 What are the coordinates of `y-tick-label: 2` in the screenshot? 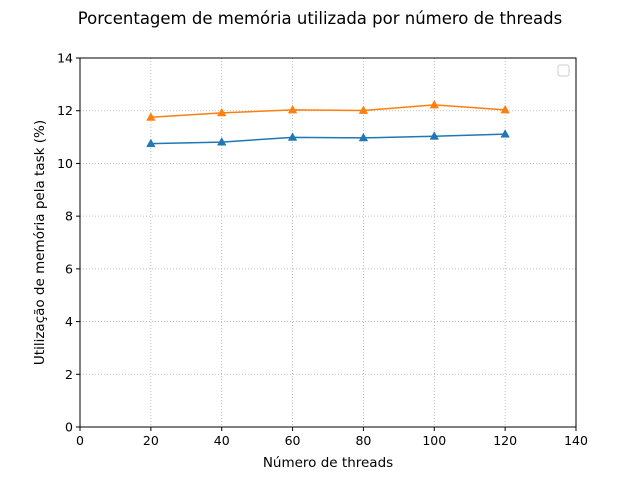 It's located at (69, 374).